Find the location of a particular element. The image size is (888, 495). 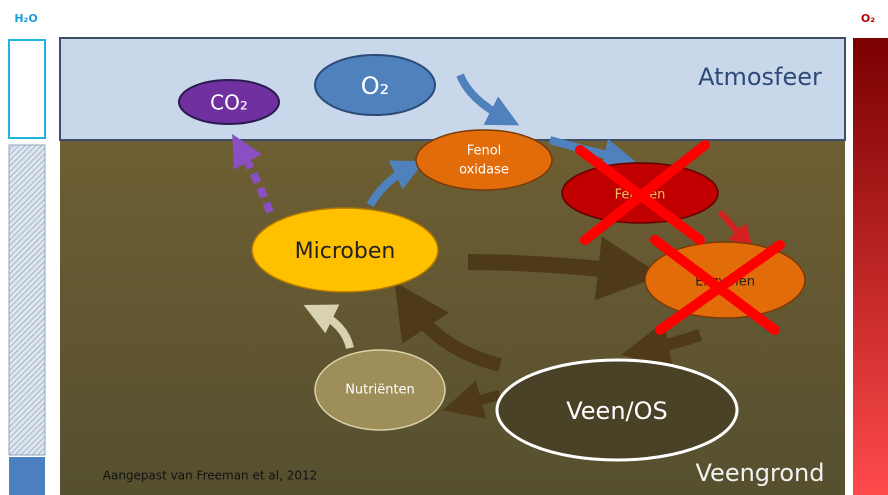

atmosphere-label: Atmosfeer is located at coordinates (760, 77).